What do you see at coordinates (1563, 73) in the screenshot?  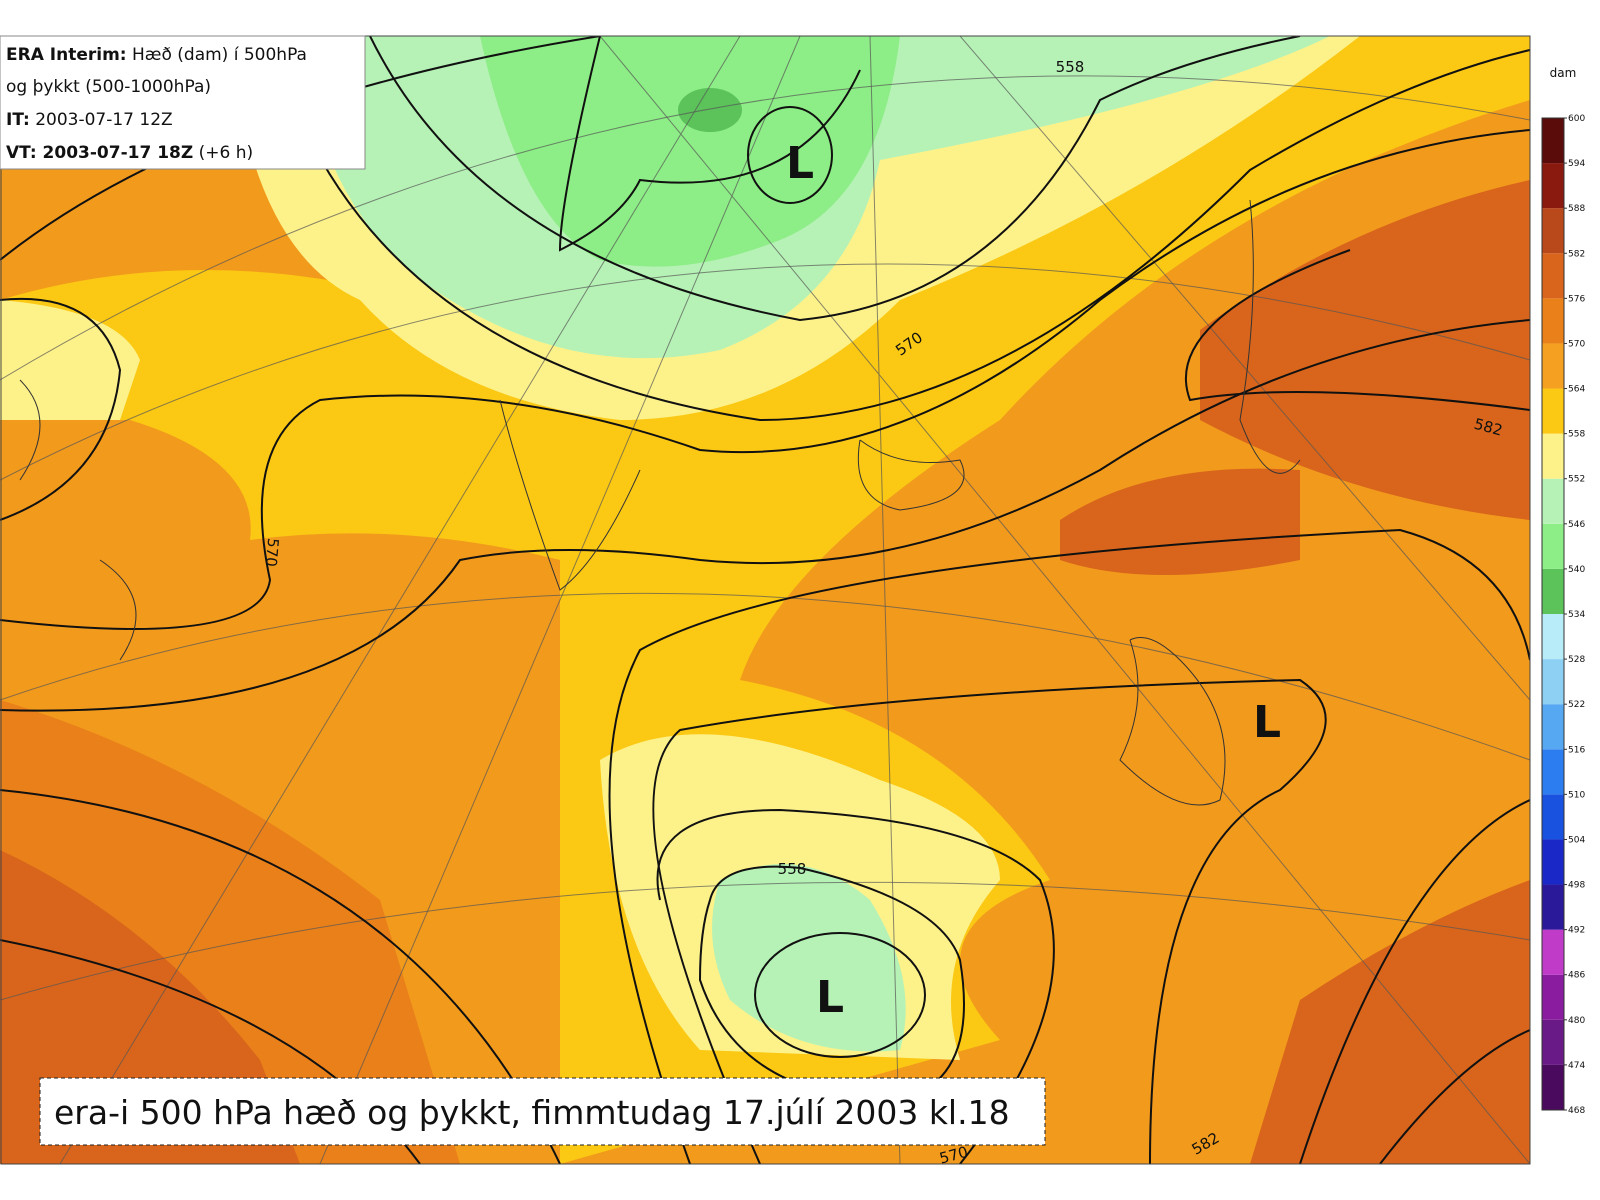 I see `colorbar-unit: dam` at bounding box center [1563, 73].